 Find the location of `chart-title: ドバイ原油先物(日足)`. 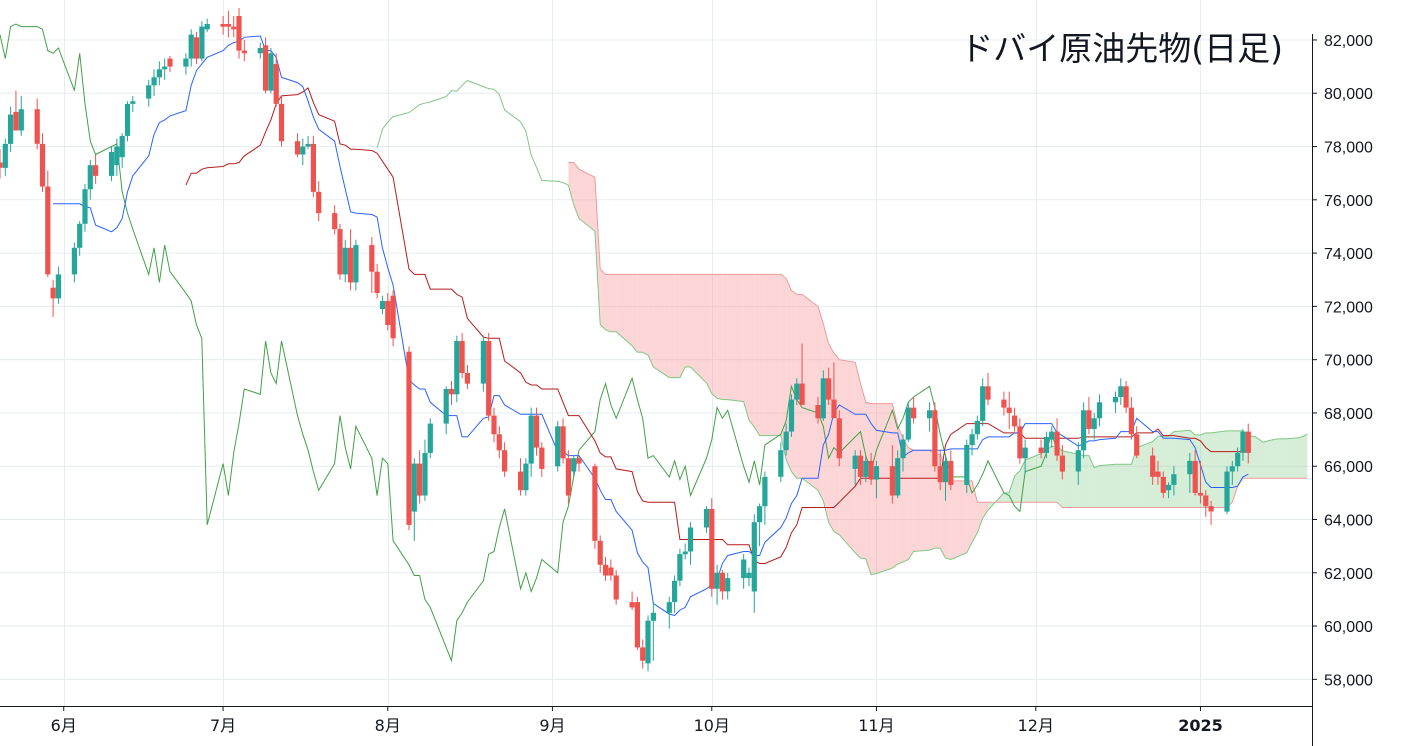

chart-title: ドバイ原油先物(日足) is located at coordinates (1121, 48).